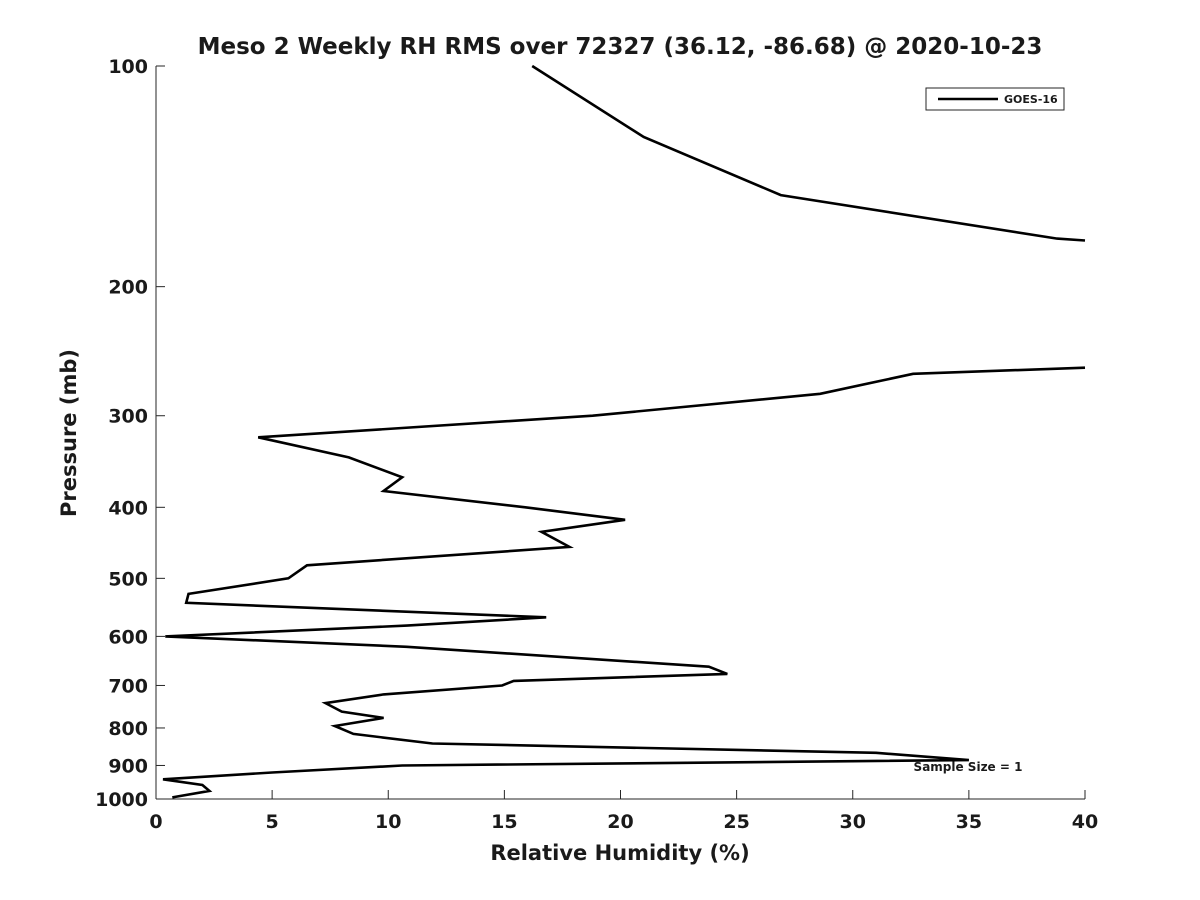  I want to click on x-tick-label: 15, so click(504, 822).